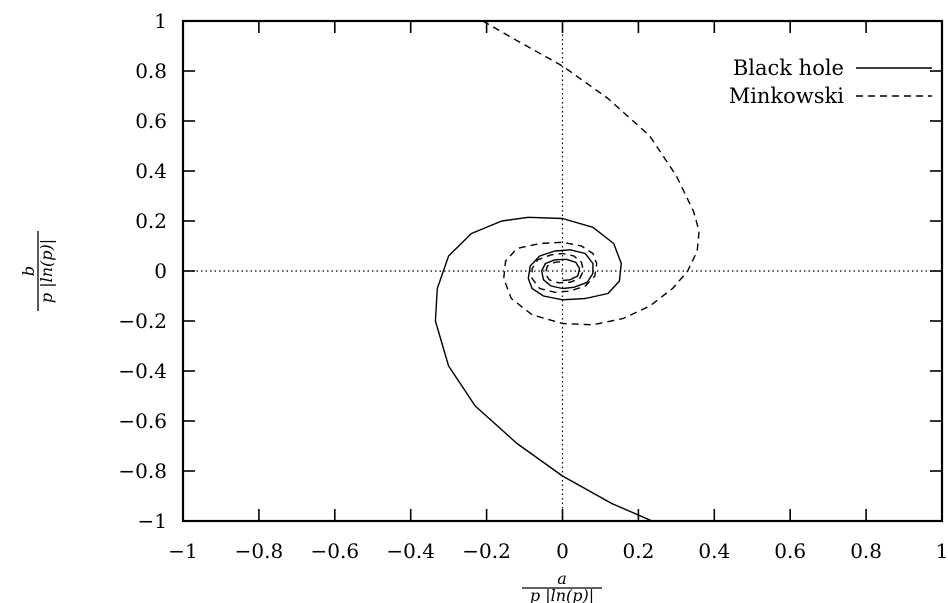  What do you see at coordinates (942, 551) in the screenshot?
I see `x-tick-label: 1` at bounding box center [942, 551].